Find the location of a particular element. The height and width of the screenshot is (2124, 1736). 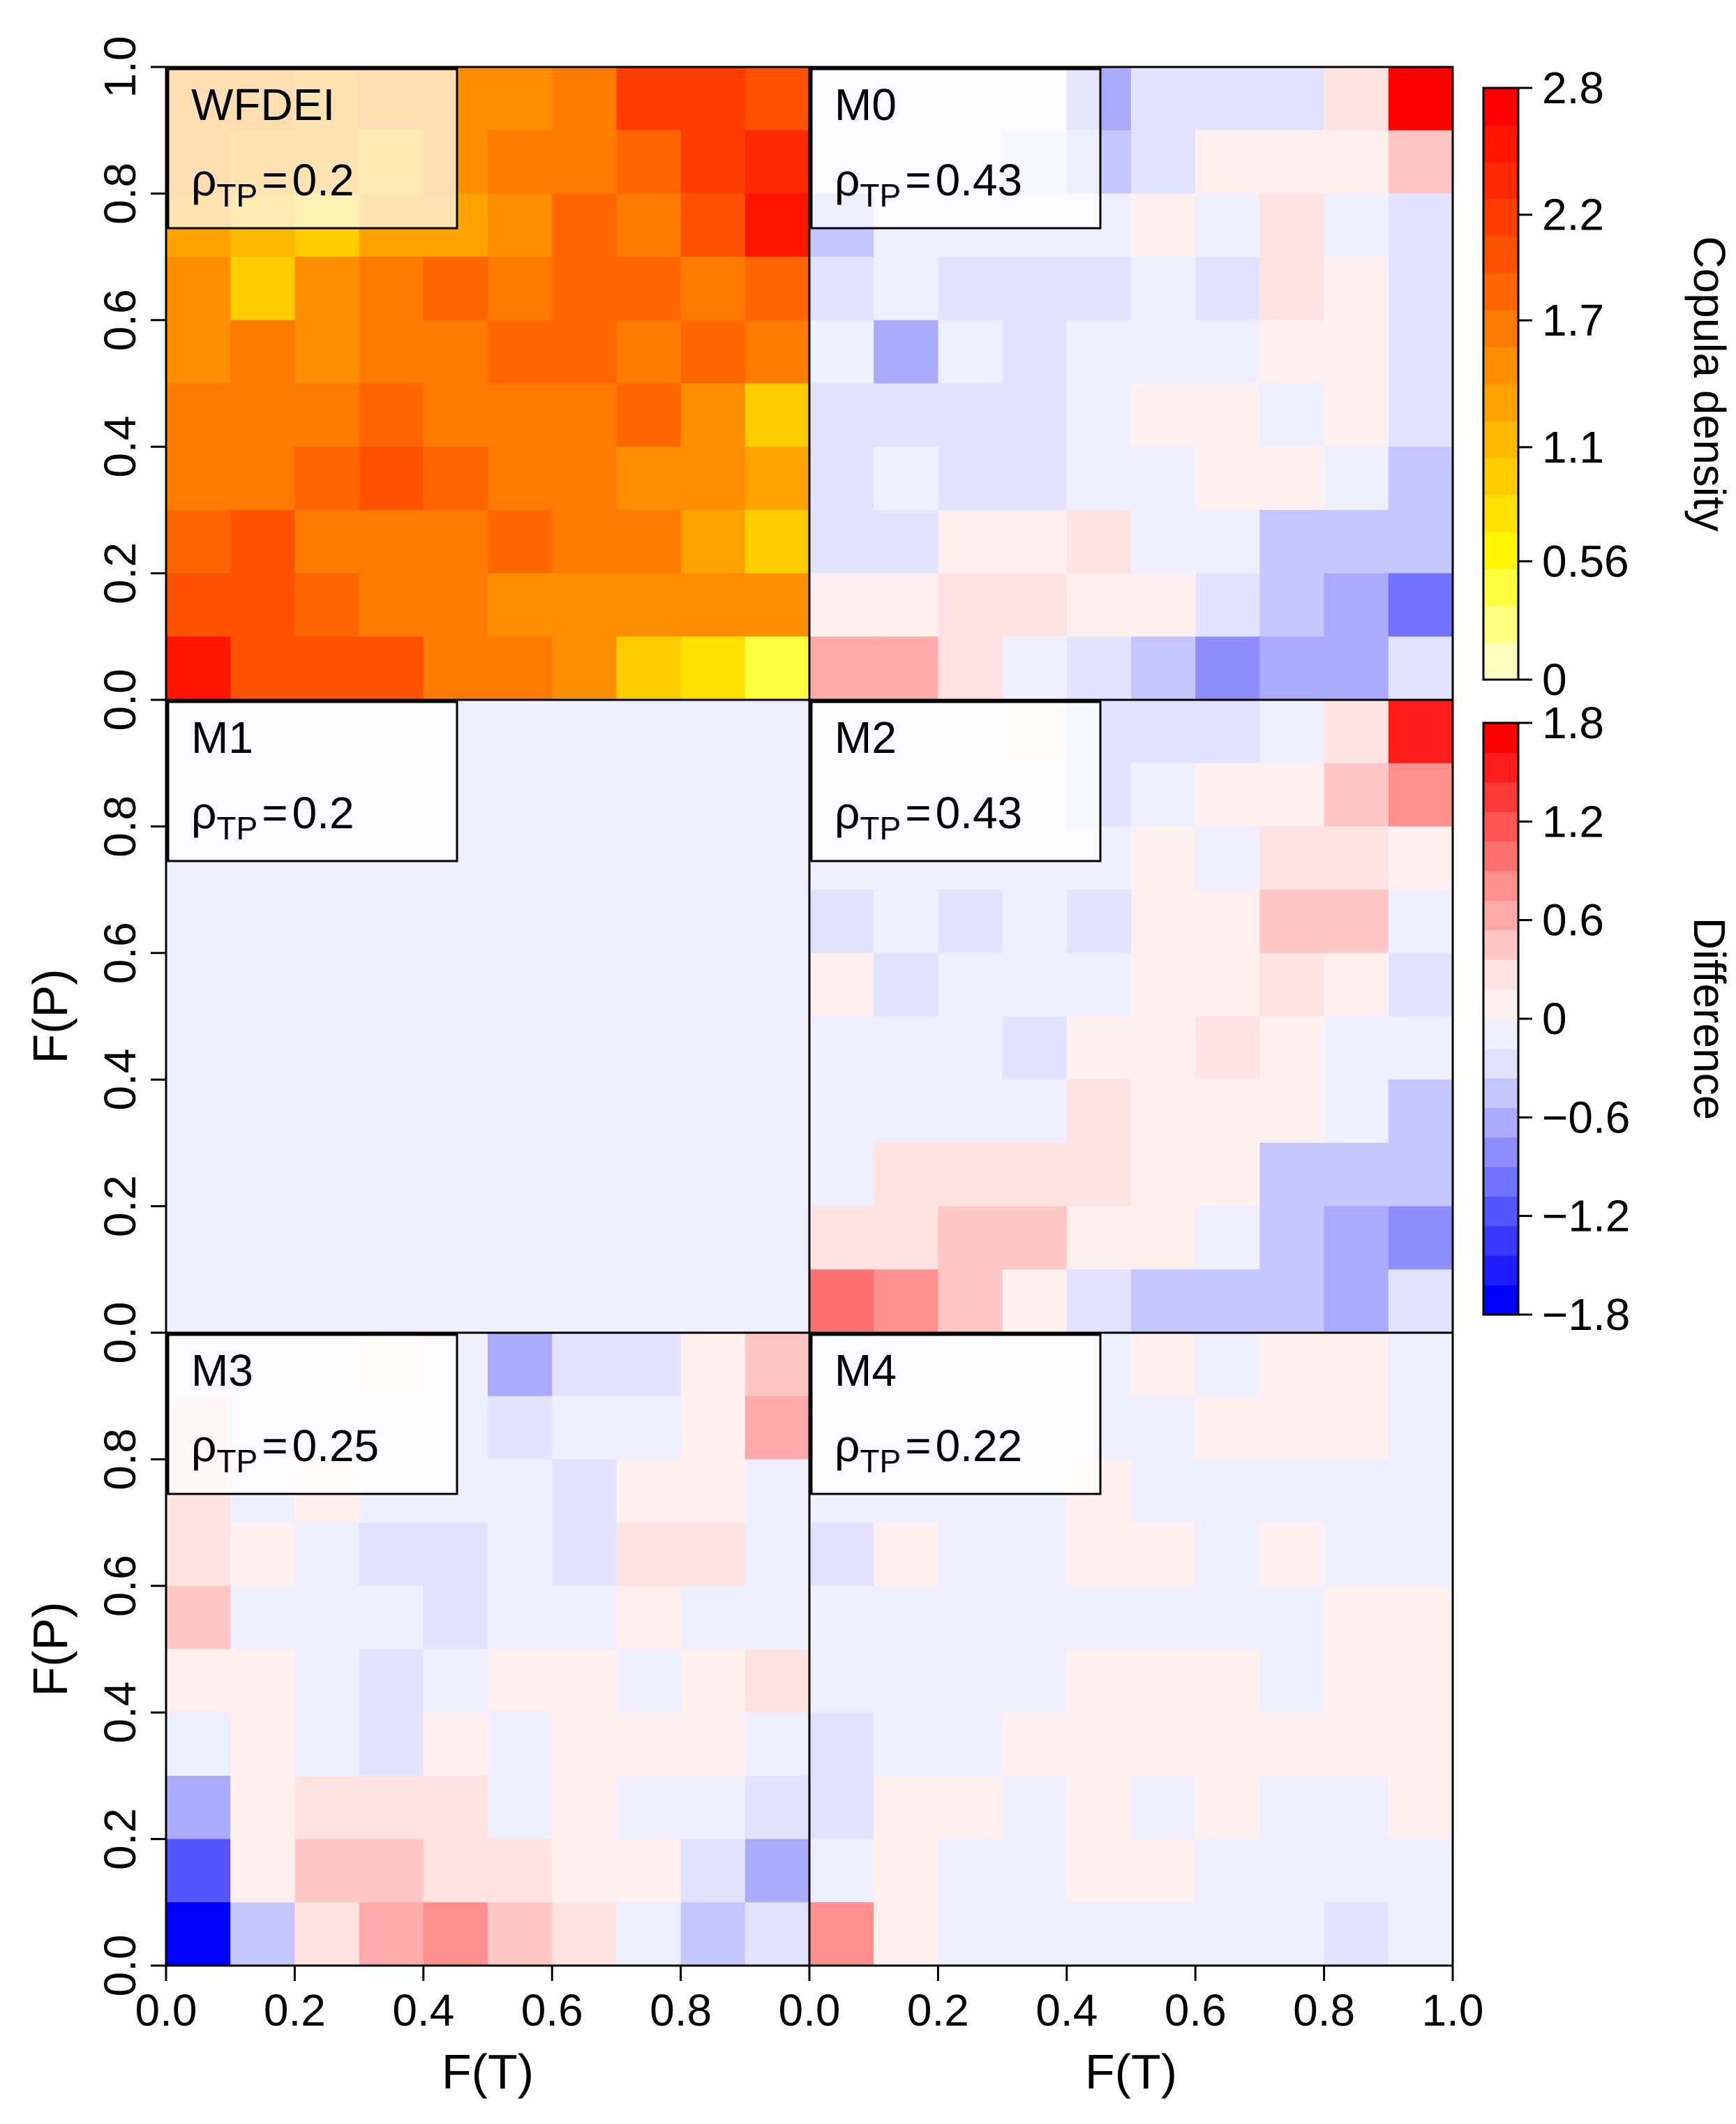

panel-frame is located at coordinates (1131, 1649).